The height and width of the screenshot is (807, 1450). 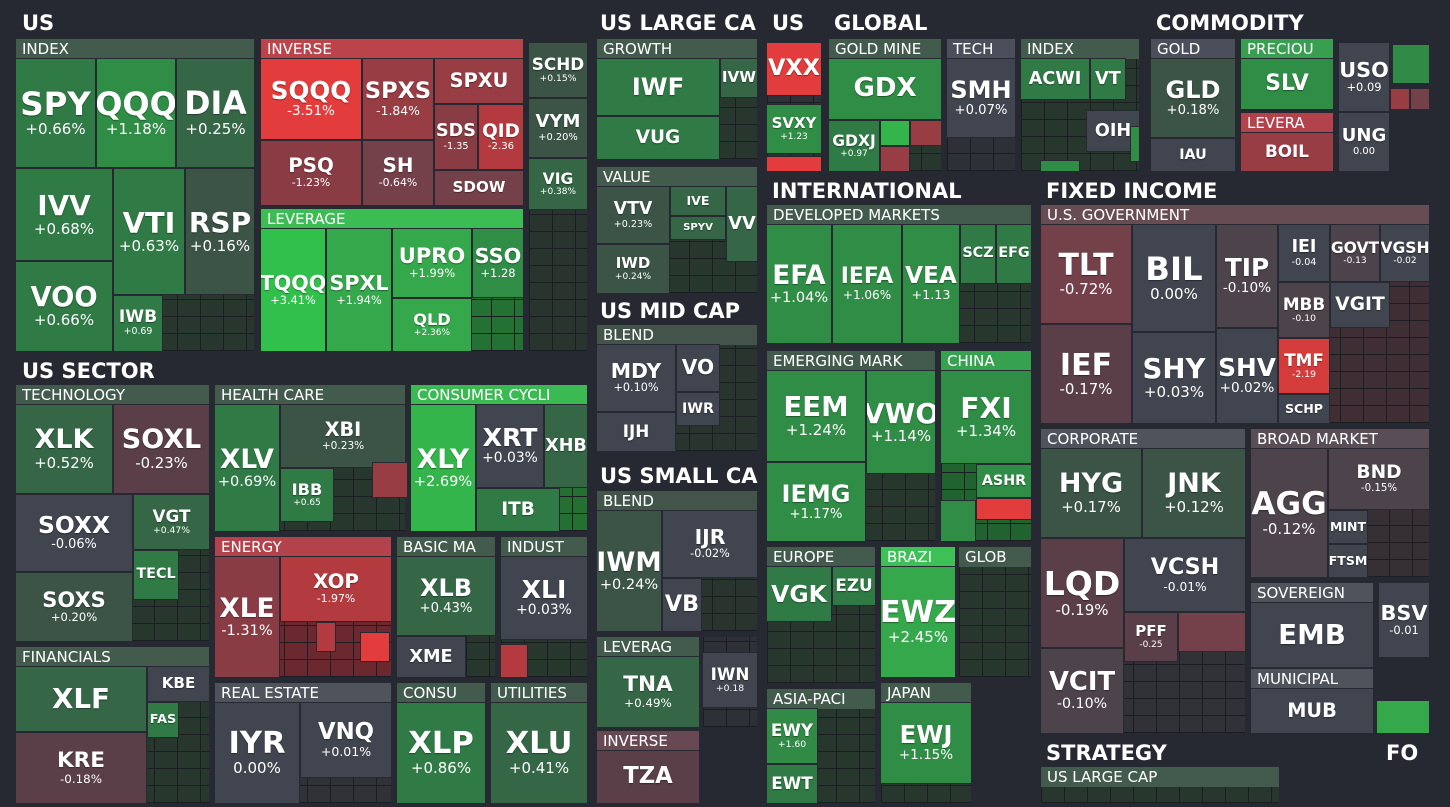 What do you see at coordinates (431, 657) in the screenshot?
I see `etf-tile: XME` at bounding box center [431, 657].